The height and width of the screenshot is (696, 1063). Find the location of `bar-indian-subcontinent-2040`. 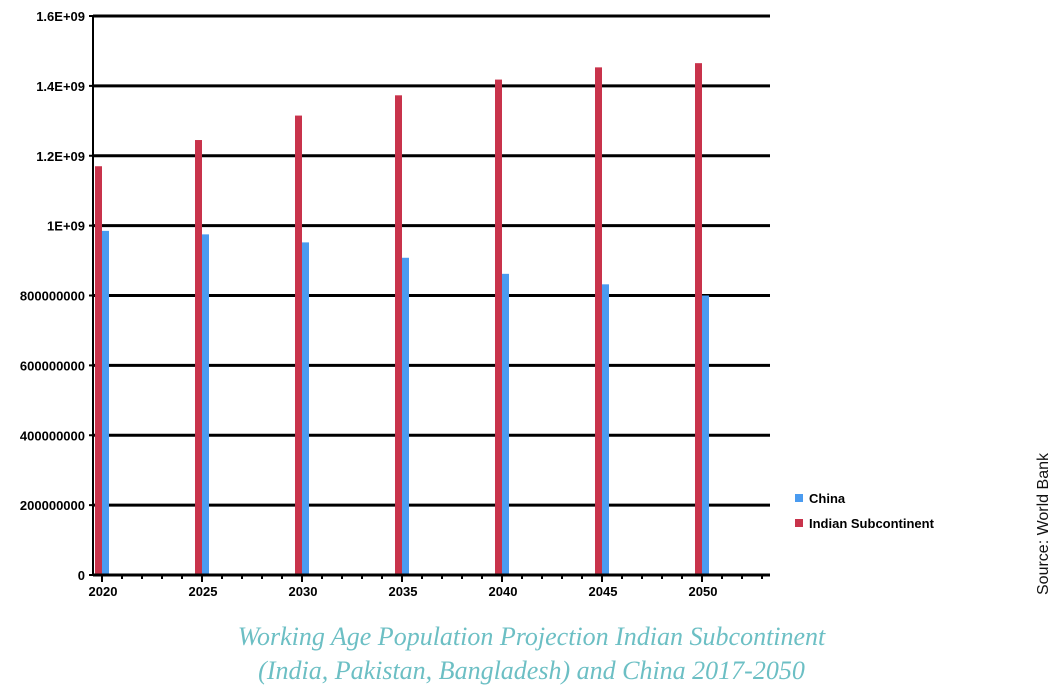

bar-indian-subcontinent-2040 is located at coordinates (498, 327).